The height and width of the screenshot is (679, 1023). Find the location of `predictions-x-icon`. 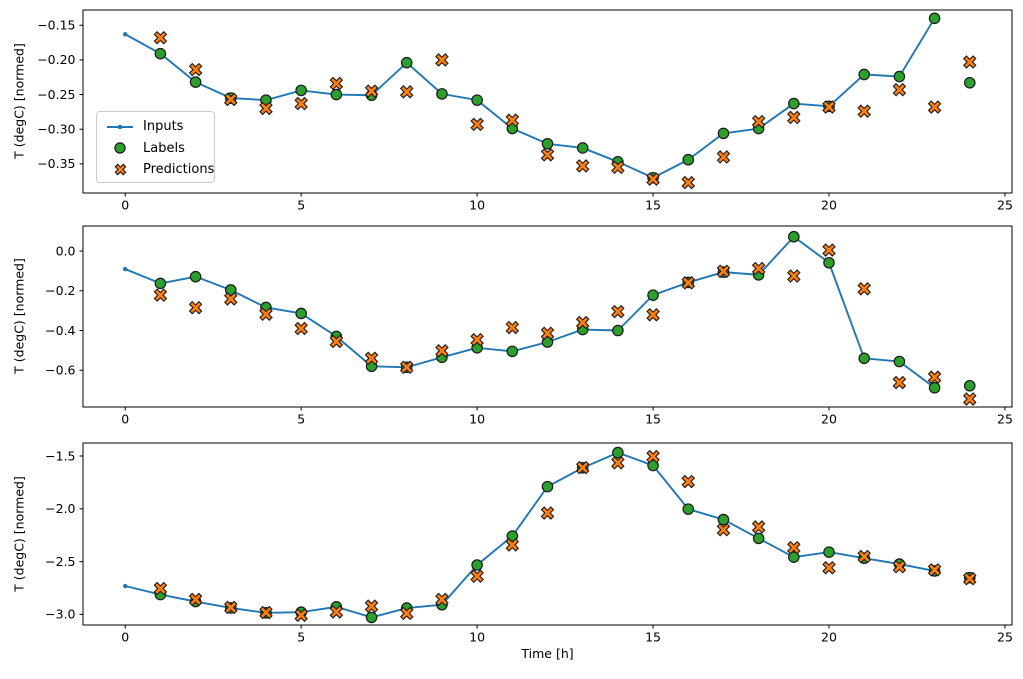

predictions-x-icon is located at coordinates (120, 169).